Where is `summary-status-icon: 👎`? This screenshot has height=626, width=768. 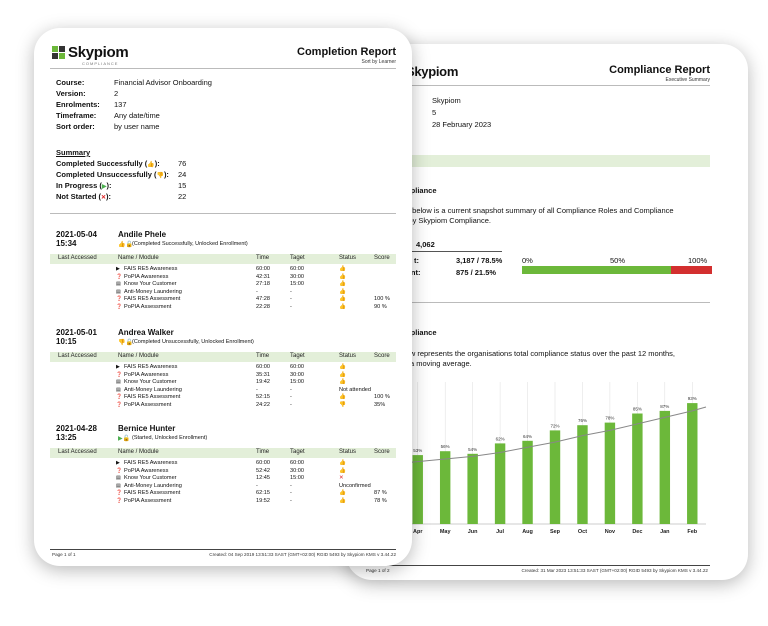
summary-status-icon: 👎 is located at coordinates (160, 176).